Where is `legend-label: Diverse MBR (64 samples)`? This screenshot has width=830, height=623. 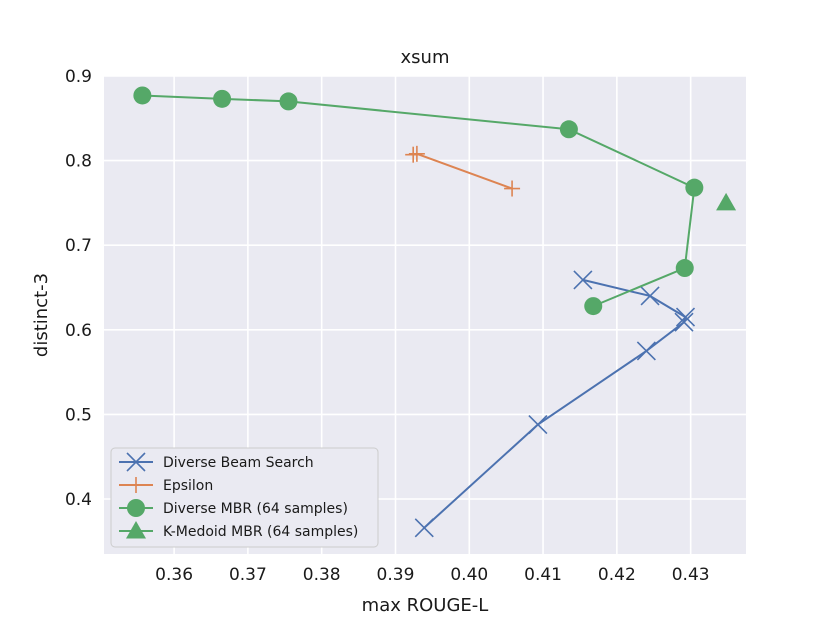 legend-label: Diverse MBR (64 samples) is located at coordinates (255, 509).